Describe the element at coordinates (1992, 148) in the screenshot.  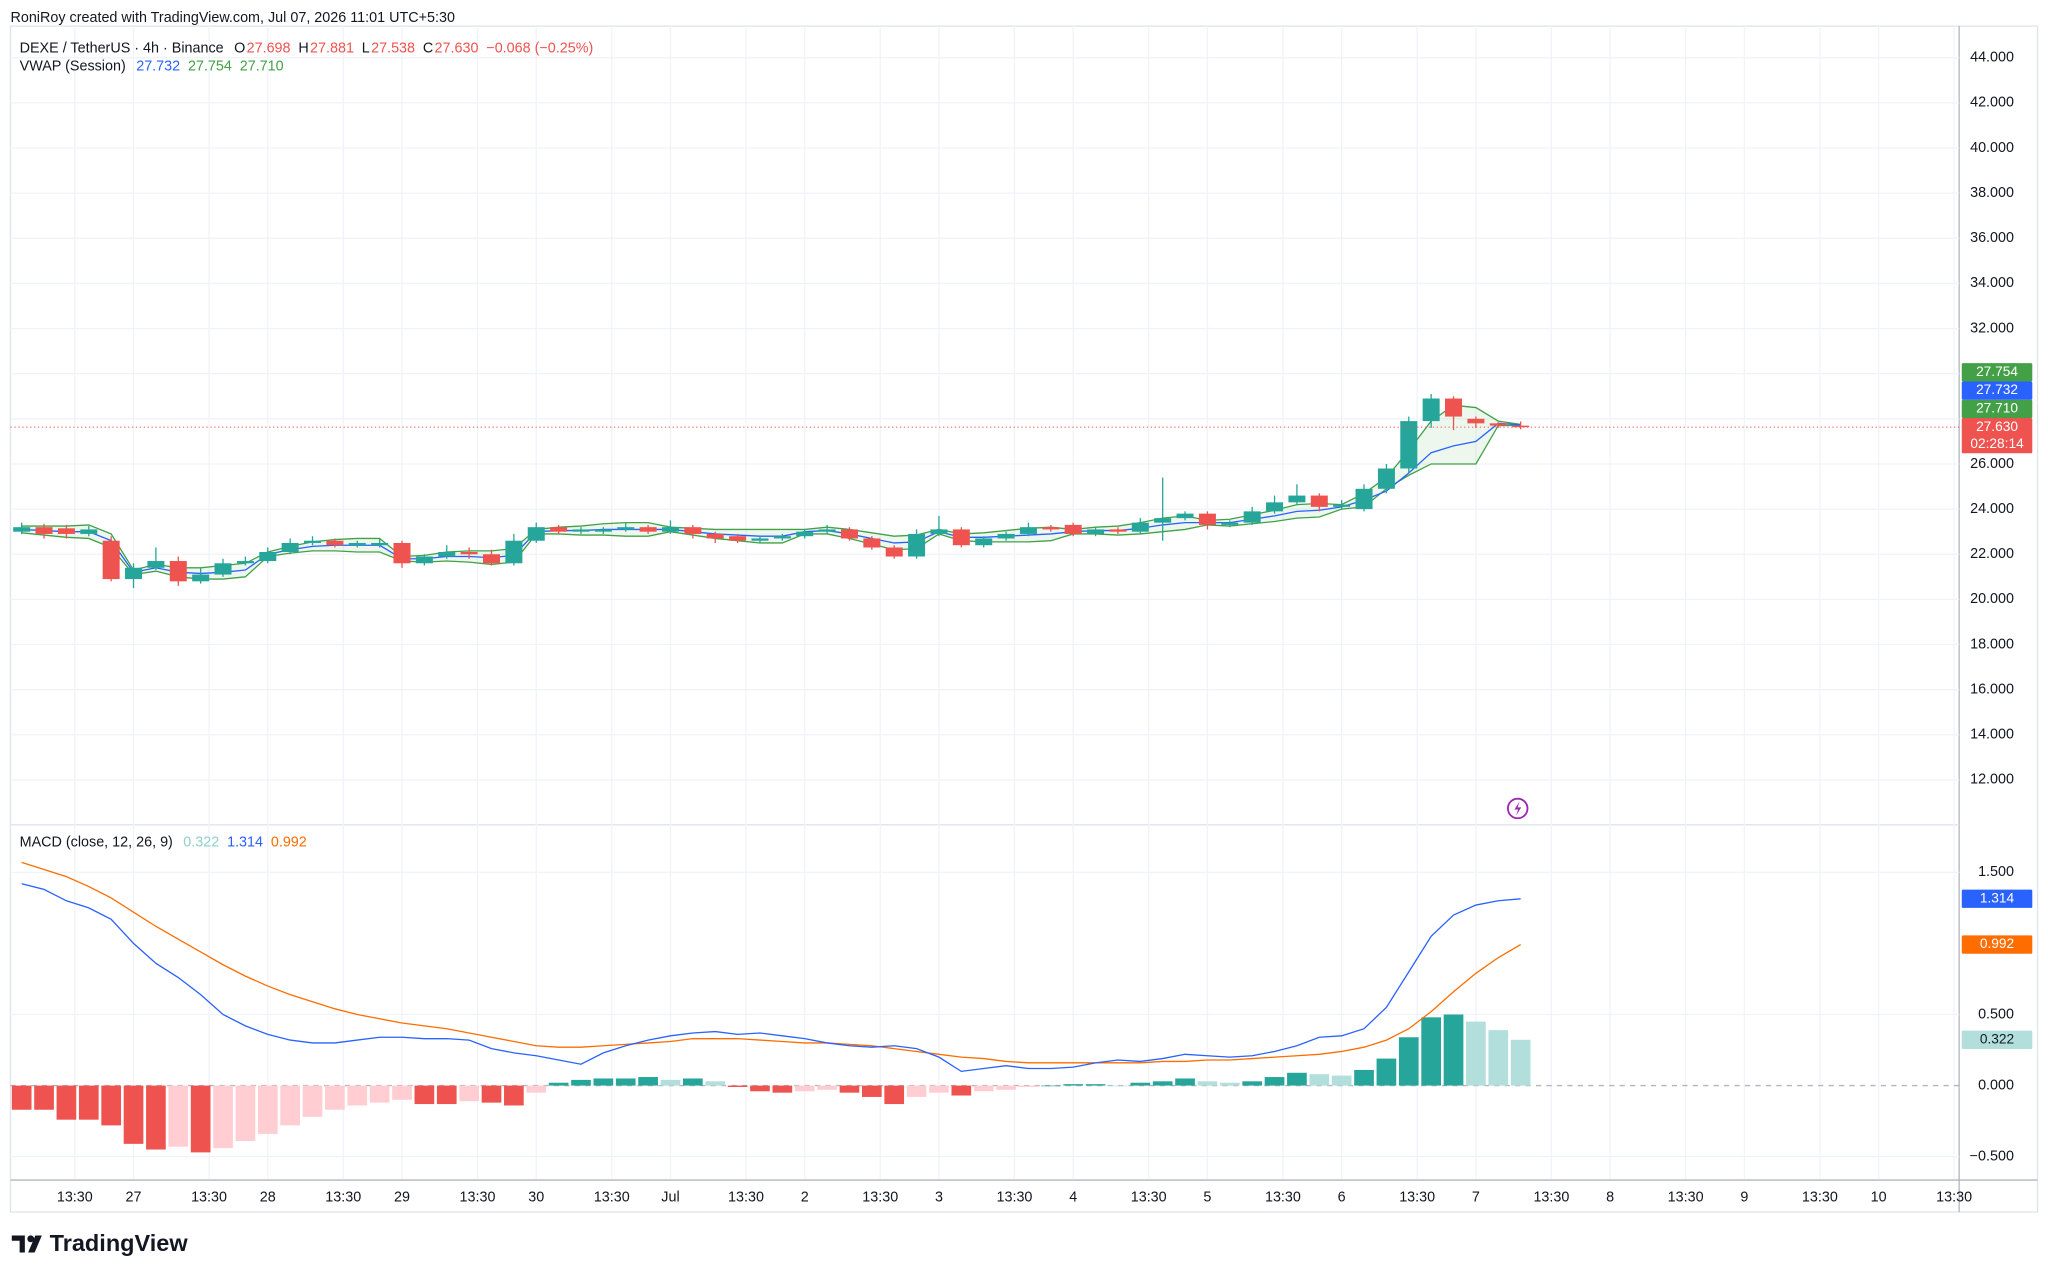
I see `y-tick-label: 40.000` at that location.